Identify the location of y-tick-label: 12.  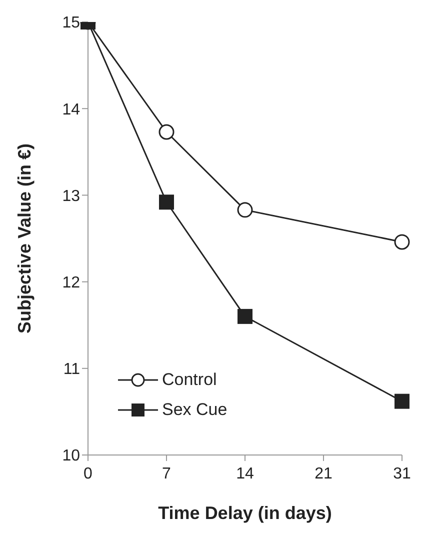
(71, 283).